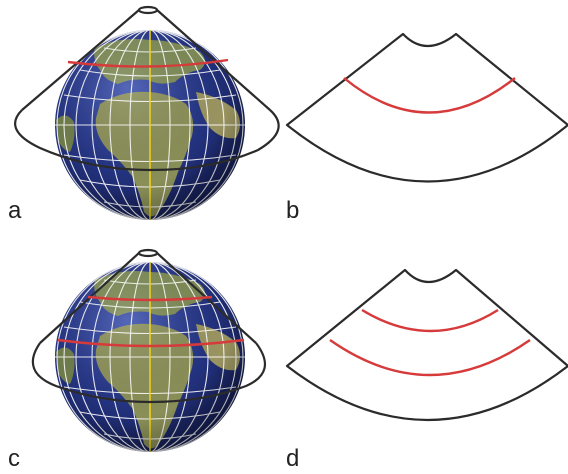  I want to click on panel-label-d: d, so click(292, 458).